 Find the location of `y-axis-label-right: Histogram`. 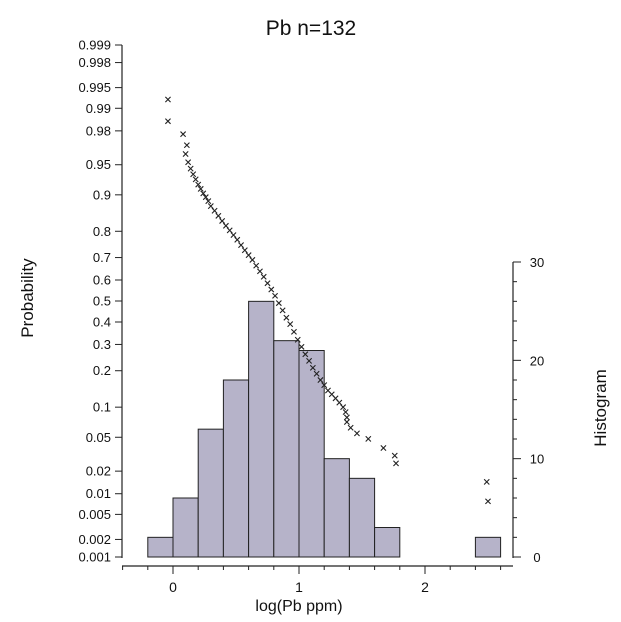

y-axis-label-right: Histogram is located at coordinates (600, 407).